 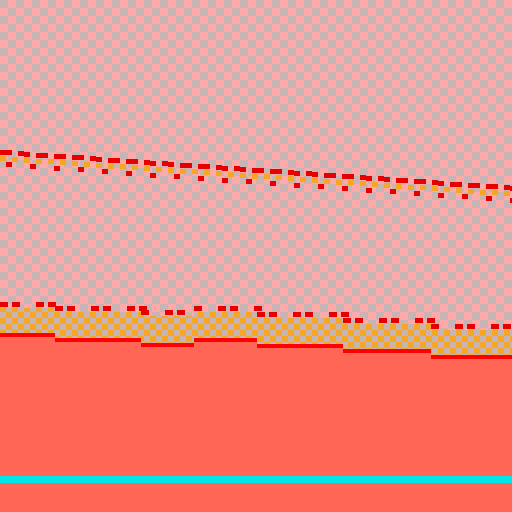 I want to click on upper-band, so click(x=256, y=176).